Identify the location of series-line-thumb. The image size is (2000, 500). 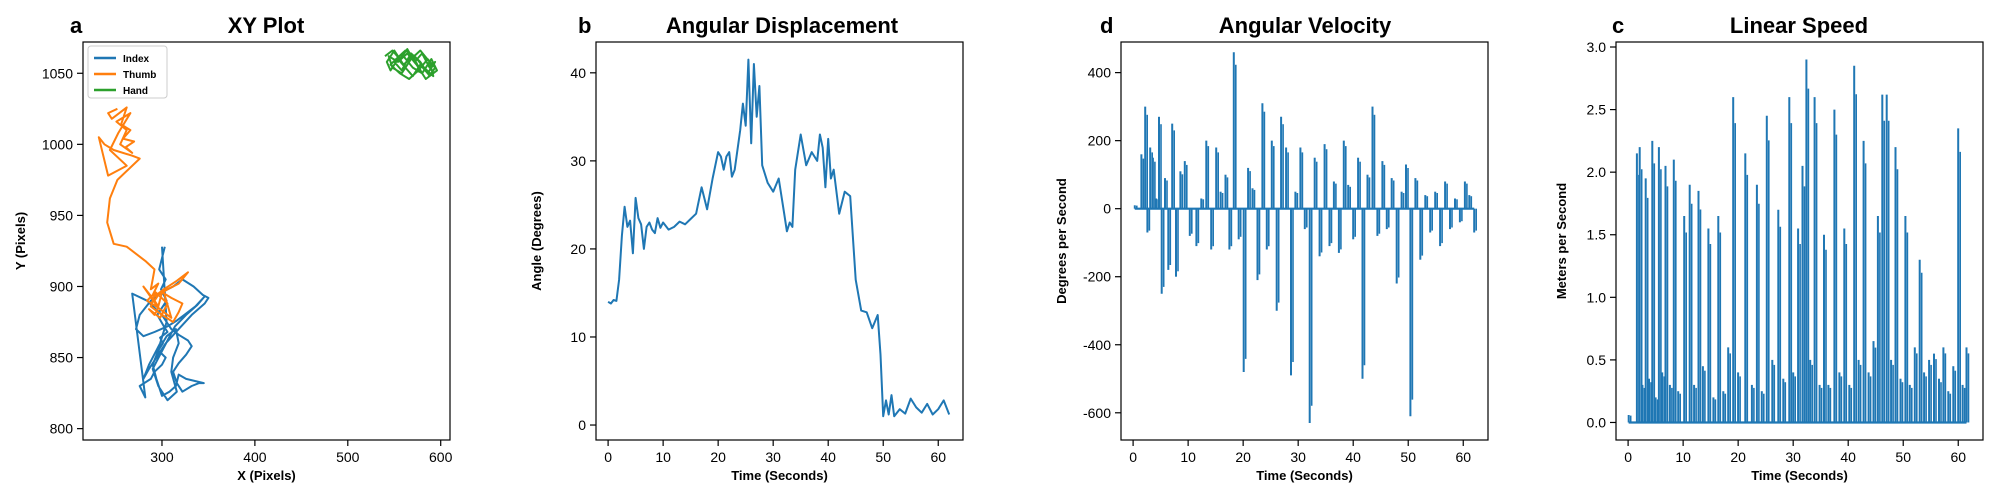
(143, 214).